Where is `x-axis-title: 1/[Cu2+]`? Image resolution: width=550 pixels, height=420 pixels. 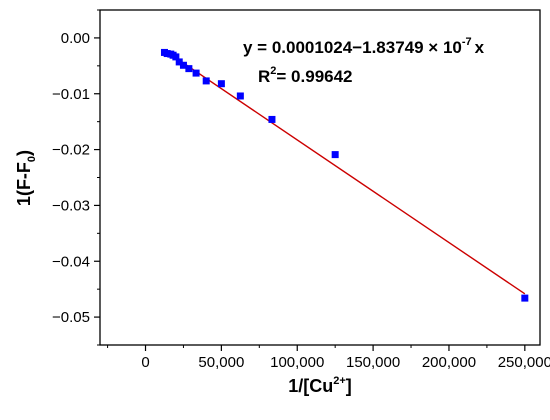
x-axis-title: 1/[Cu2+] is located at coordinates (320, 385).